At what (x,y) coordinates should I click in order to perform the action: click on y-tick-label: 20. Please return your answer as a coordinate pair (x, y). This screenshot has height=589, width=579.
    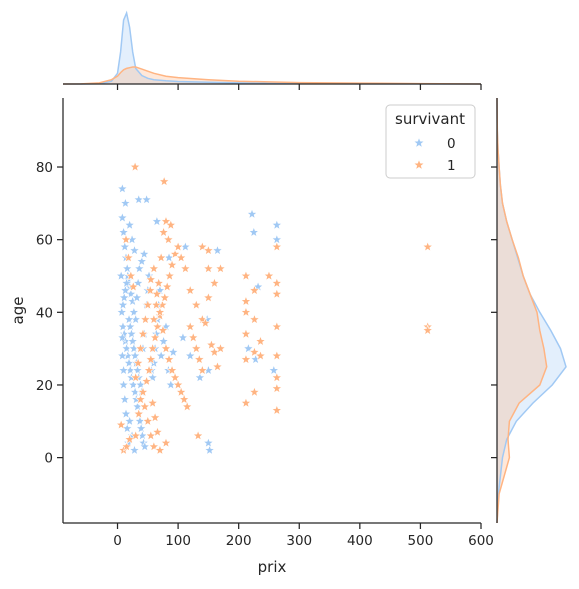
    Looking at the image, I should click on (44, 386).